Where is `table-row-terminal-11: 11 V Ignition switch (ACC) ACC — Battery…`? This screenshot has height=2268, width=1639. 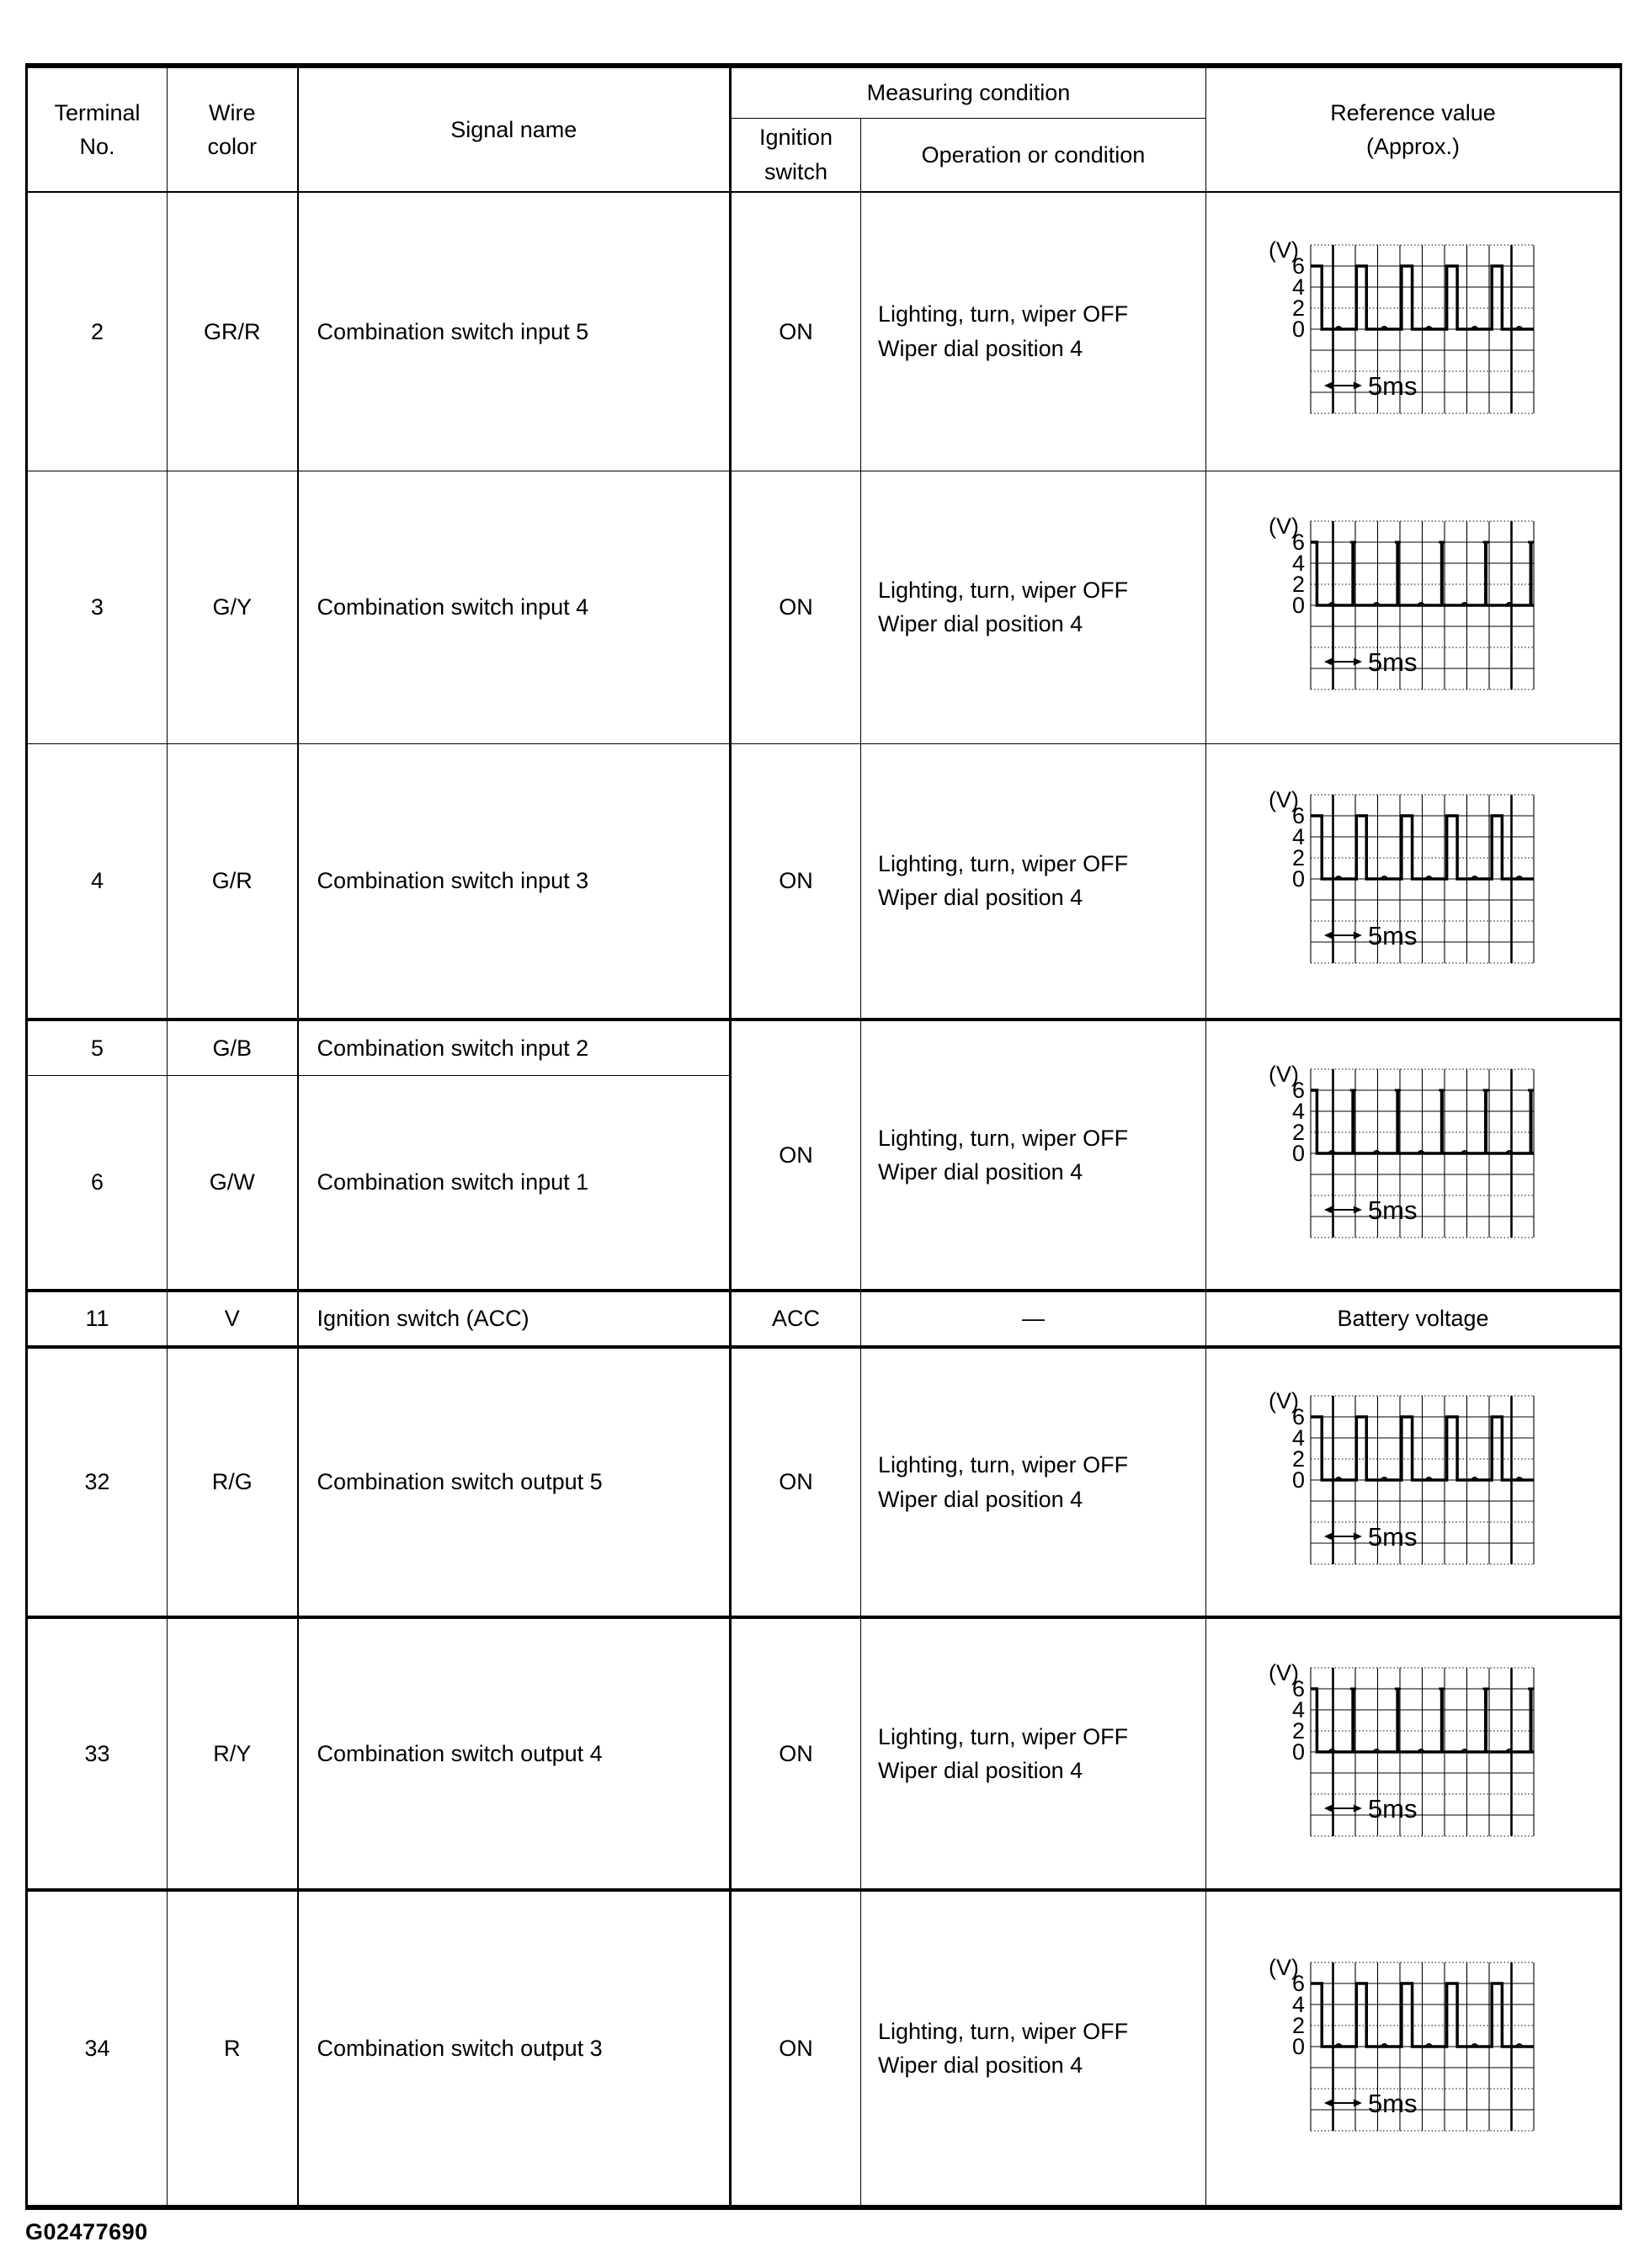 table-row-terminal-11: 11 V Ignition switch (ACC) ACC — Battery… is located at coordinates (823, 1318).